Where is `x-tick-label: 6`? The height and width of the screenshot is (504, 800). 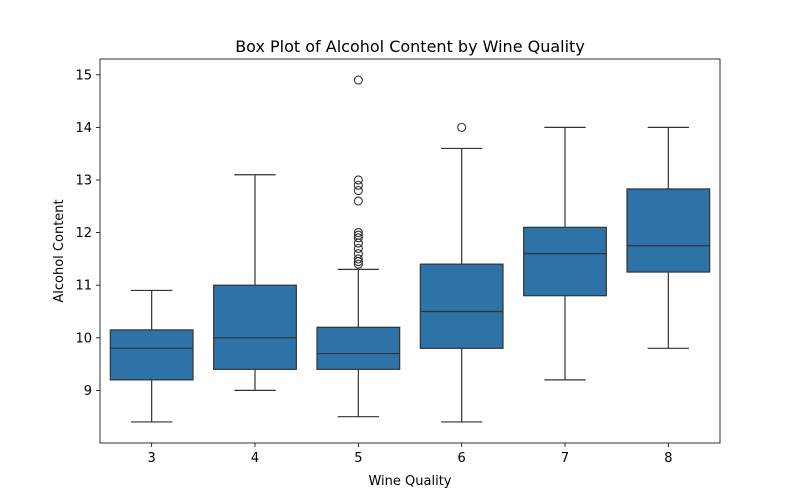
x-tick-label: 6 is located at coordinates (462, 458).